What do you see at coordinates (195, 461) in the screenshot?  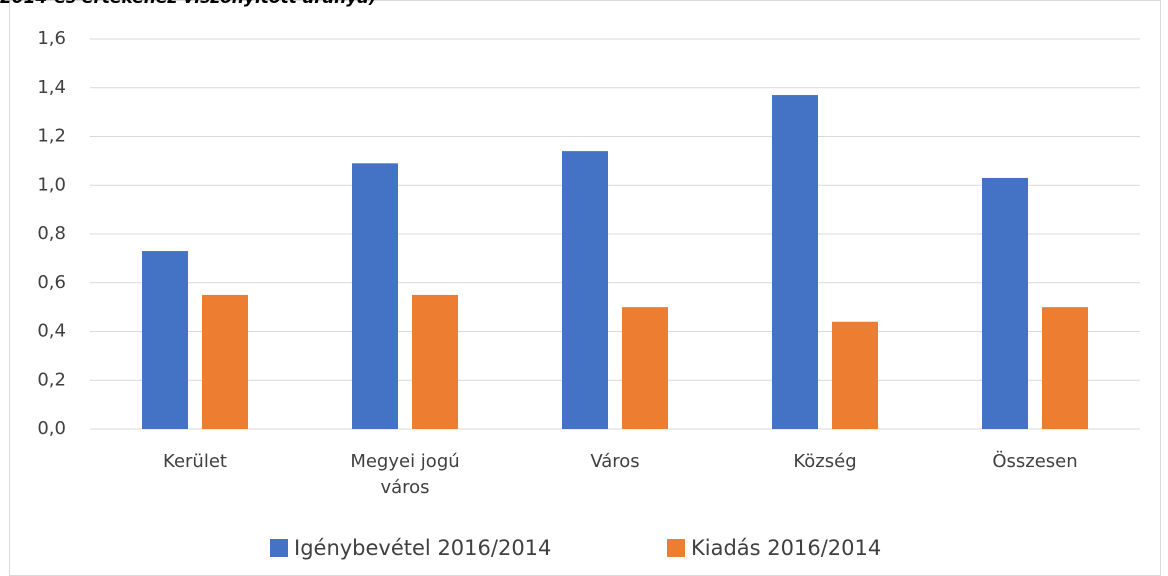 I see `x-tick-label: Kerület` at bounding box center [195, 461].